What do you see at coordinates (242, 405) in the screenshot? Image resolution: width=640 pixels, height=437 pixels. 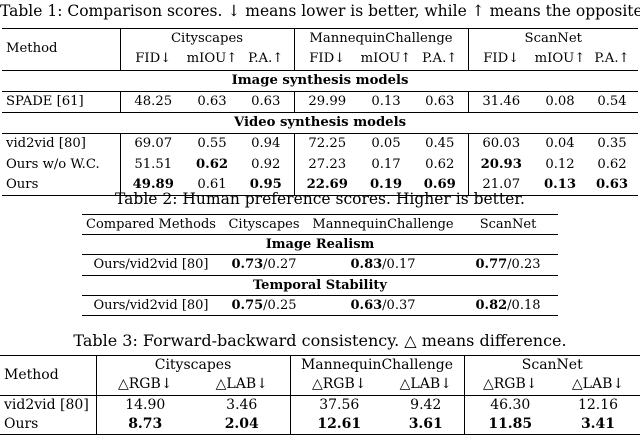 I see `cell: 3.46` at bounding box center [242, 405].